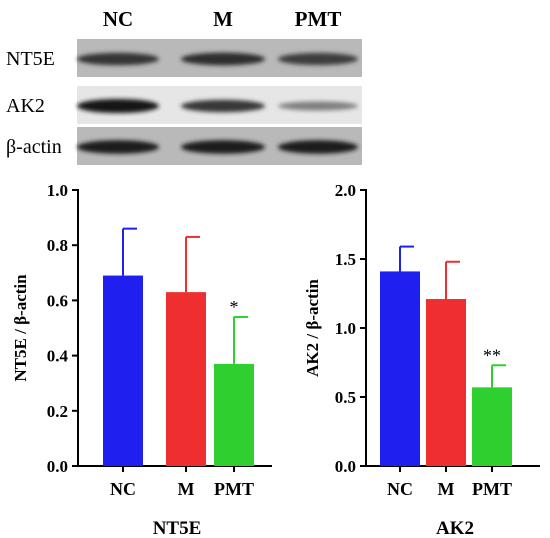 The image size is (550, 538). I want to click on chart-title: NT5E, so click(177, 528).